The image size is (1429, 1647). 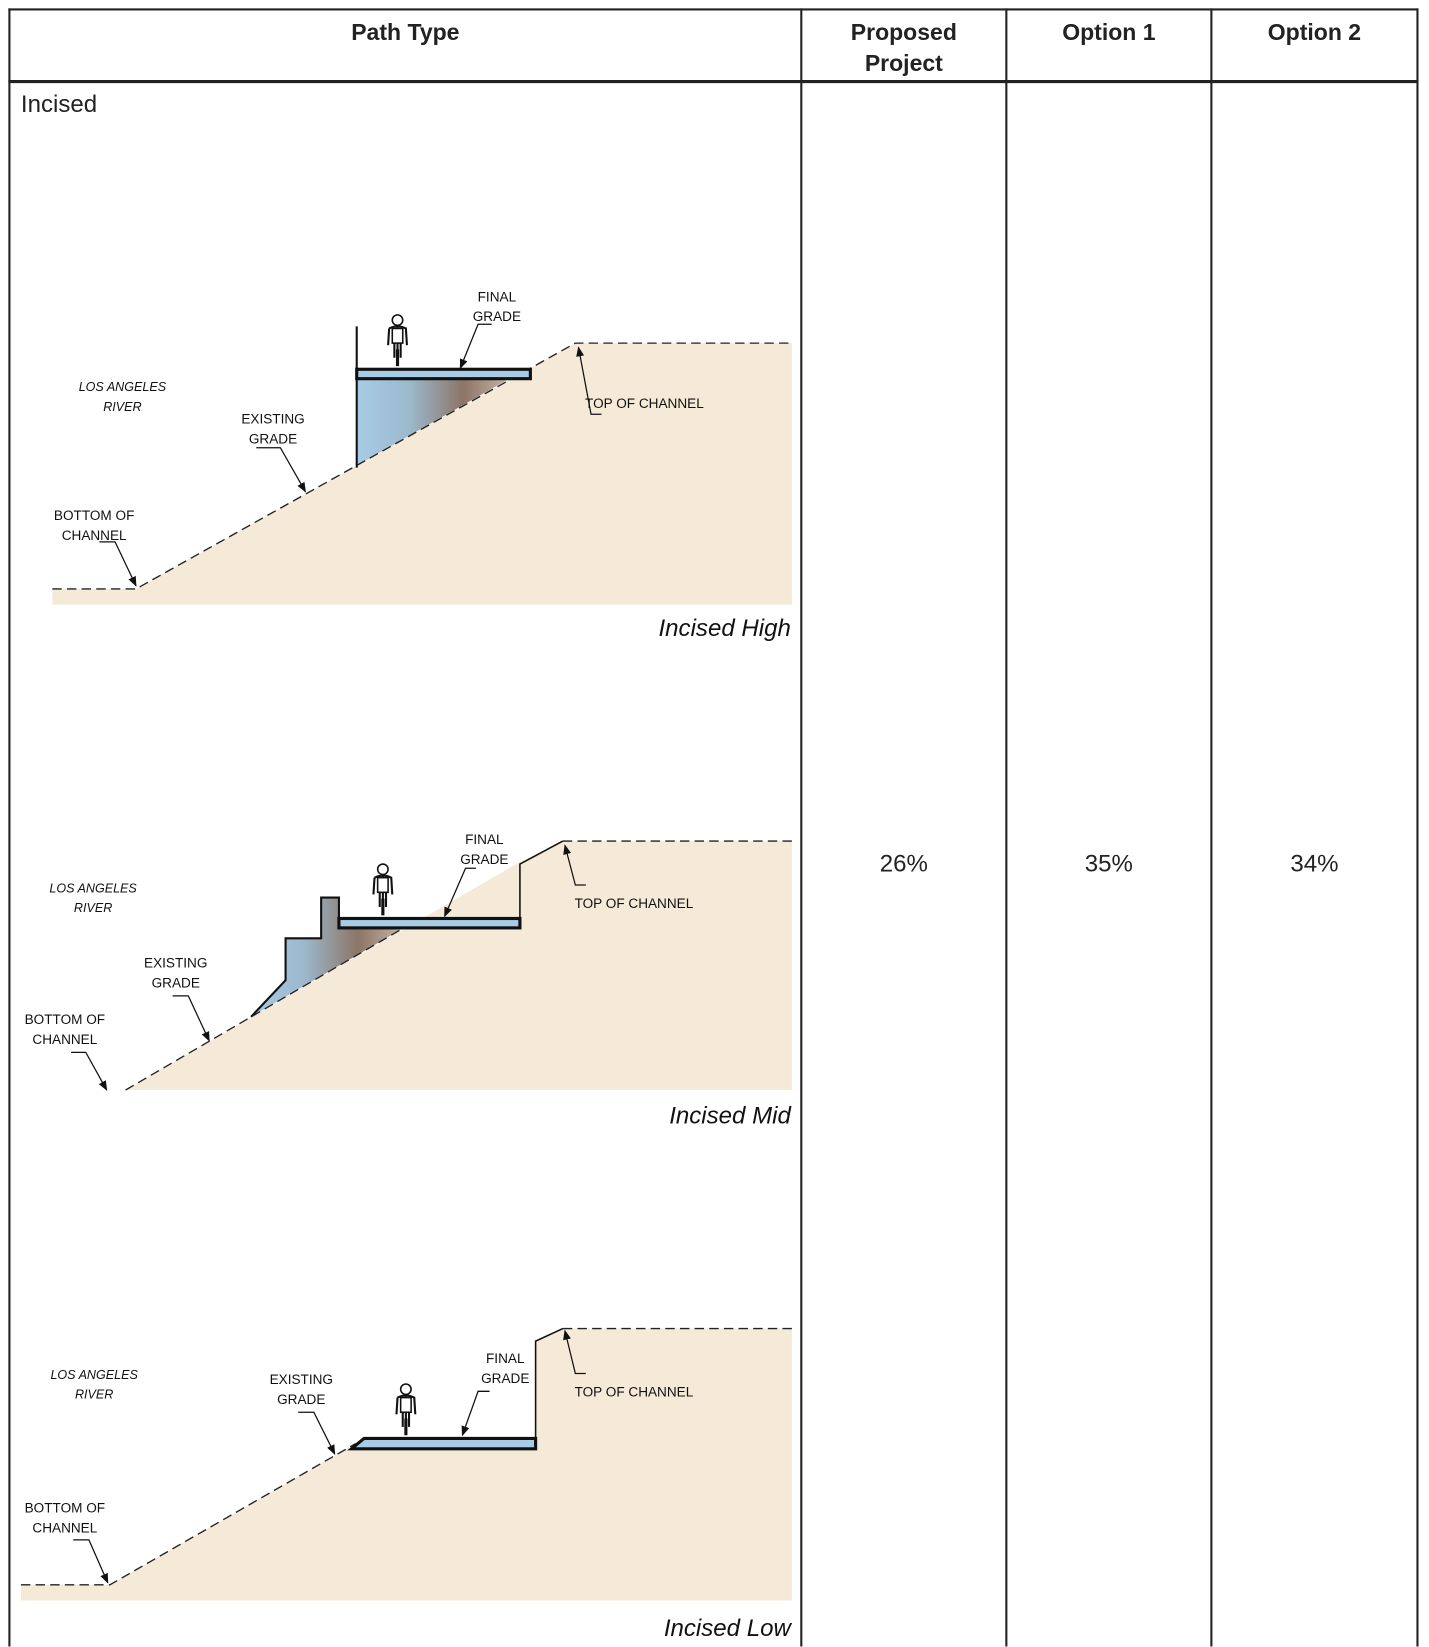 I want to click on cell-value: 35%, so click(x=1108, y=863).